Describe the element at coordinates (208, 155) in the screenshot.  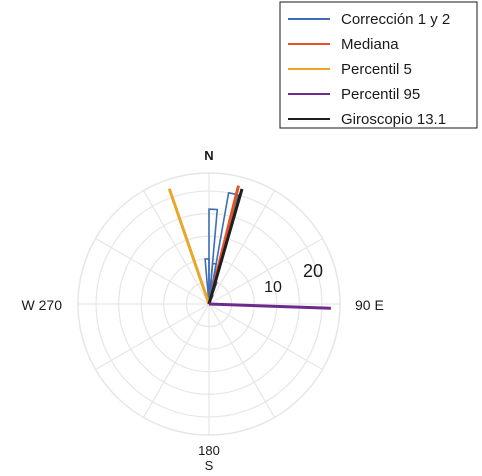
I see `north-label: N` at that location.